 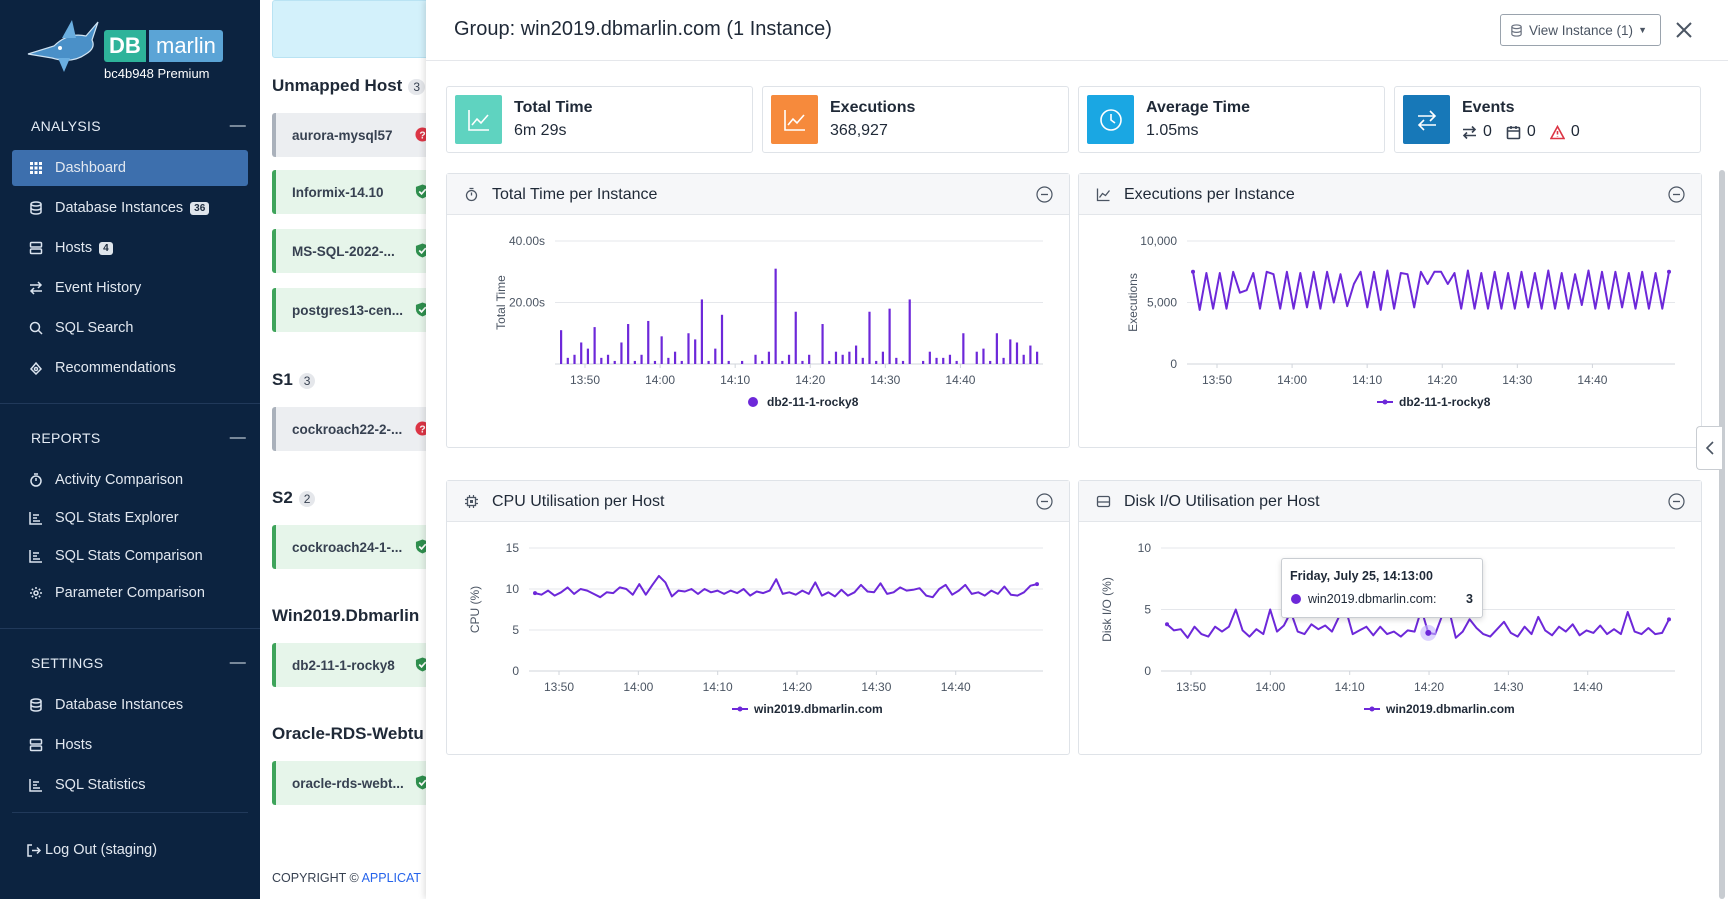 I want to click on sidebar-item-event-history: Event History, so click(x=130, y=288).